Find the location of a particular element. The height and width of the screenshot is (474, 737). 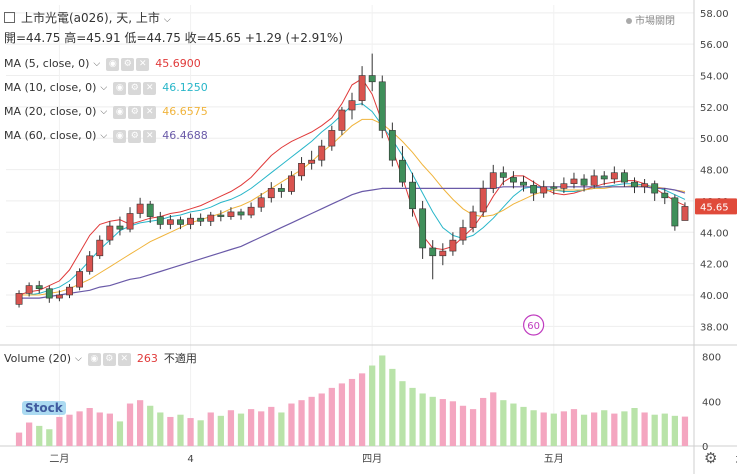

time-tick-label: 五月 is located at coordinates (554, 459).